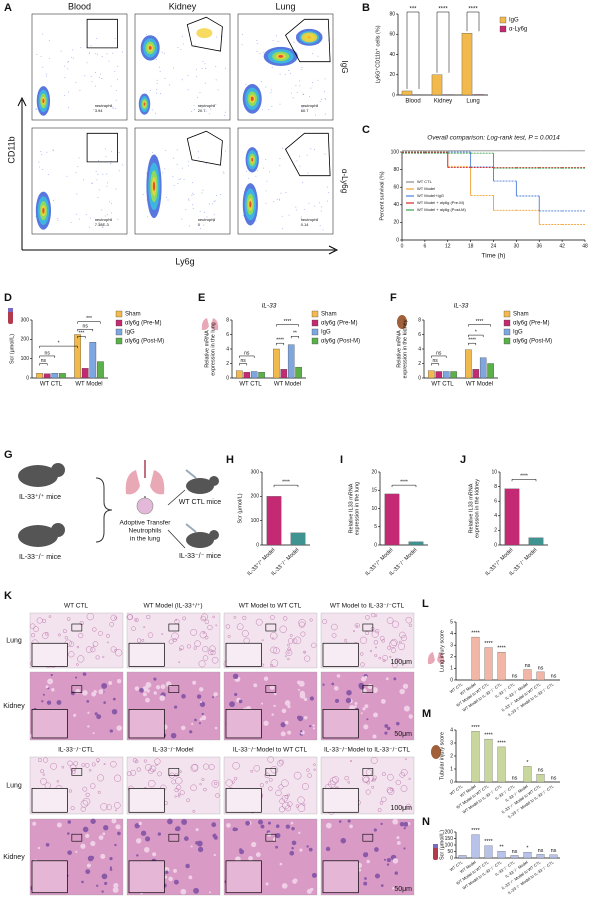  I want to click on significance-bracket, so click(479, 325).